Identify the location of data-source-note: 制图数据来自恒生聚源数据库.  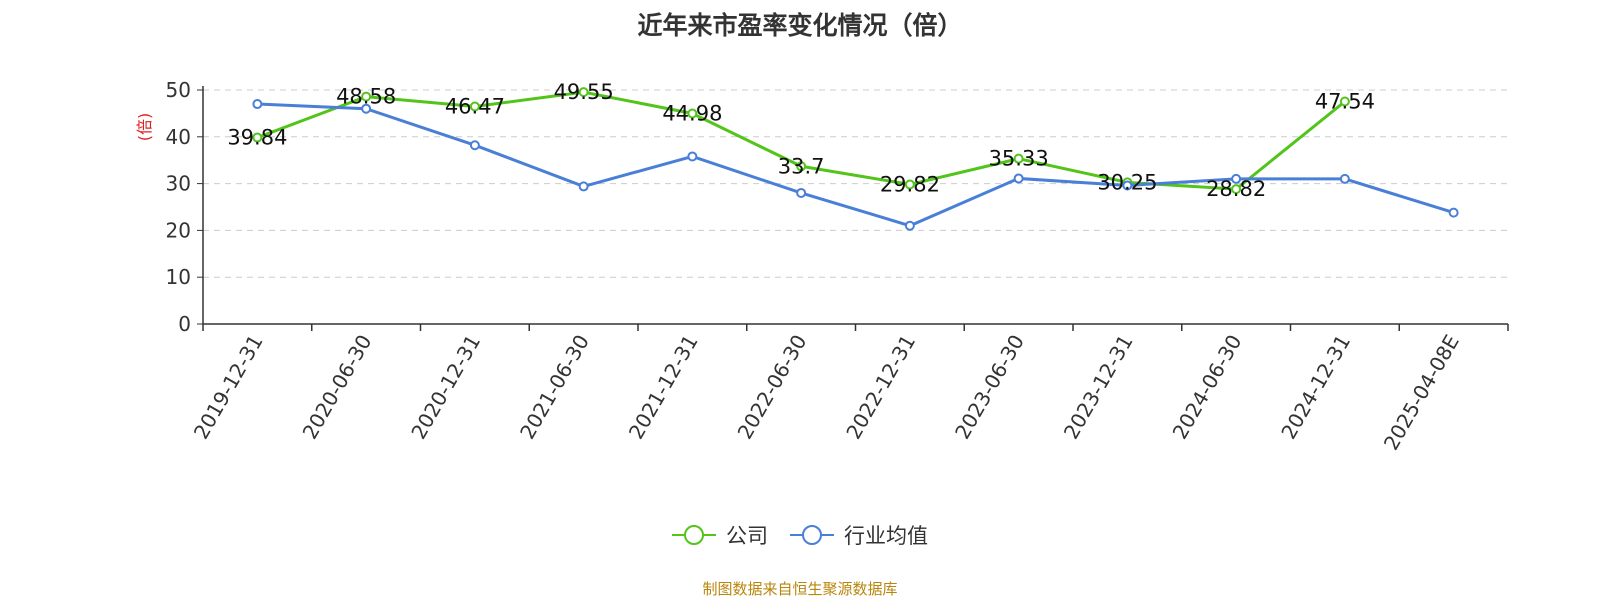
(800, 589).